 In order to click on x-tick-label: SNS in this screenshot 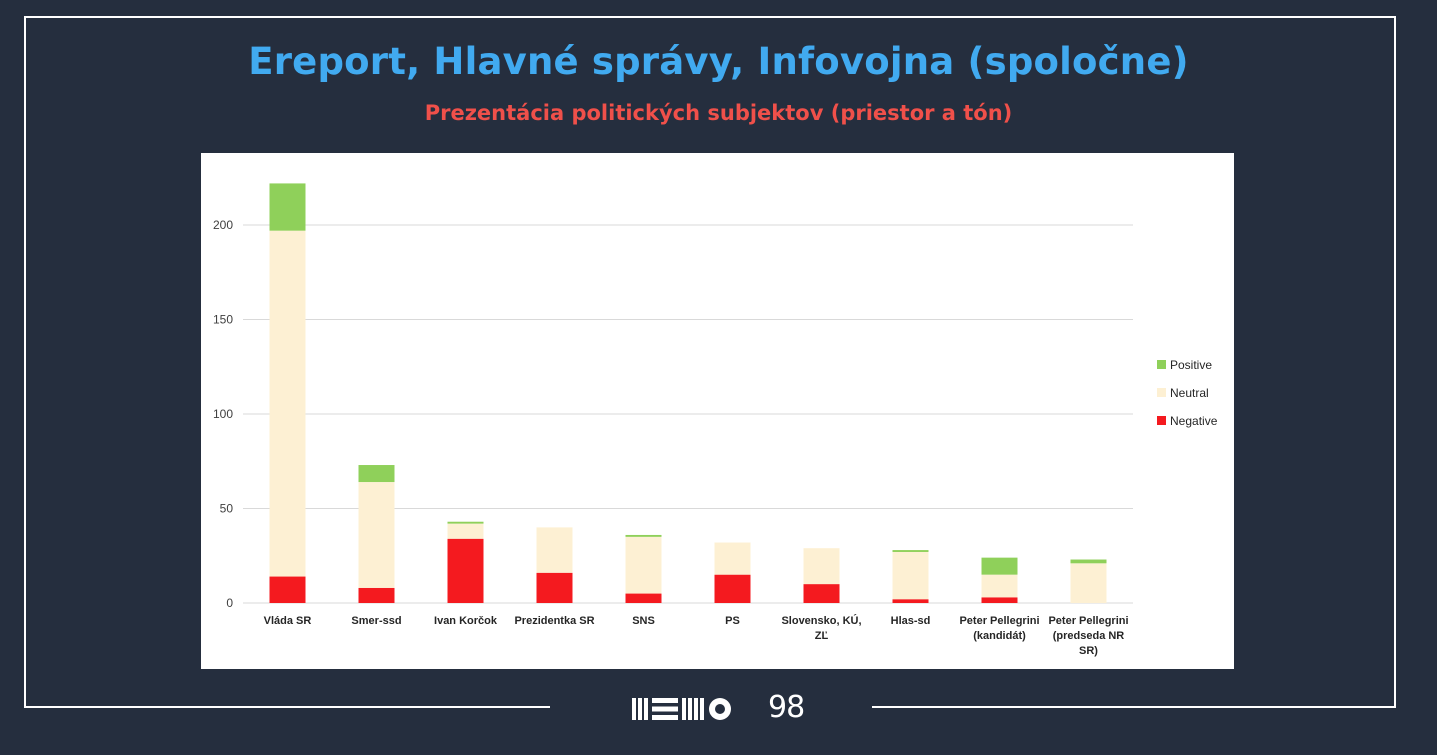, I will do `click(643, 621)`.